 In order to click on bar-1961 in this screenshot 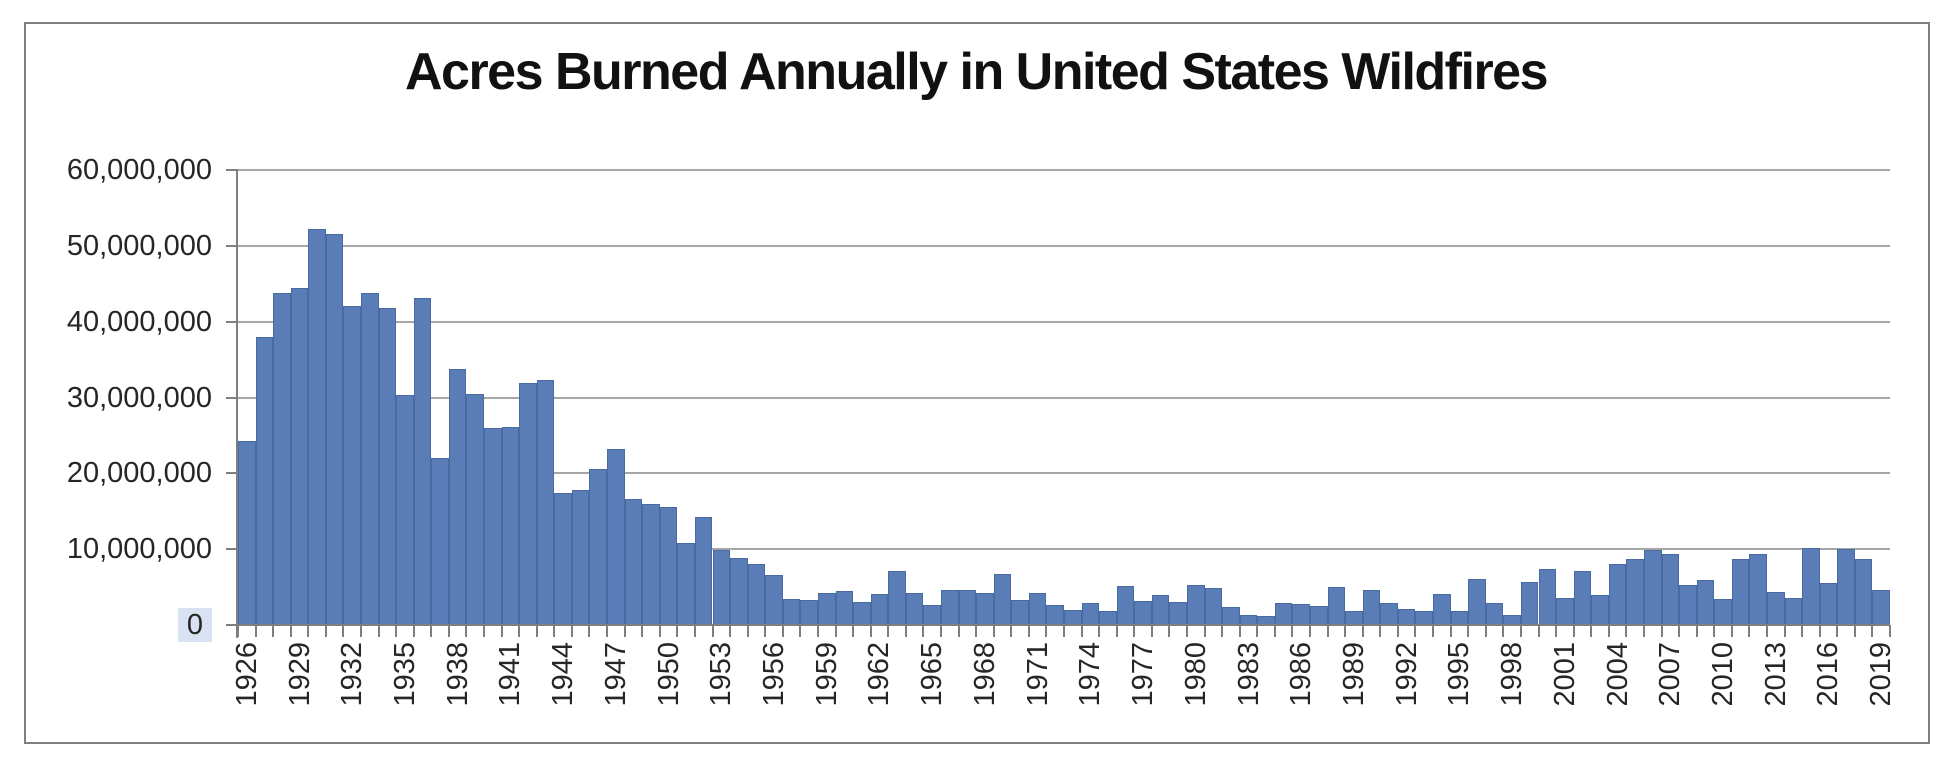, I will do `click(862, 613)`.